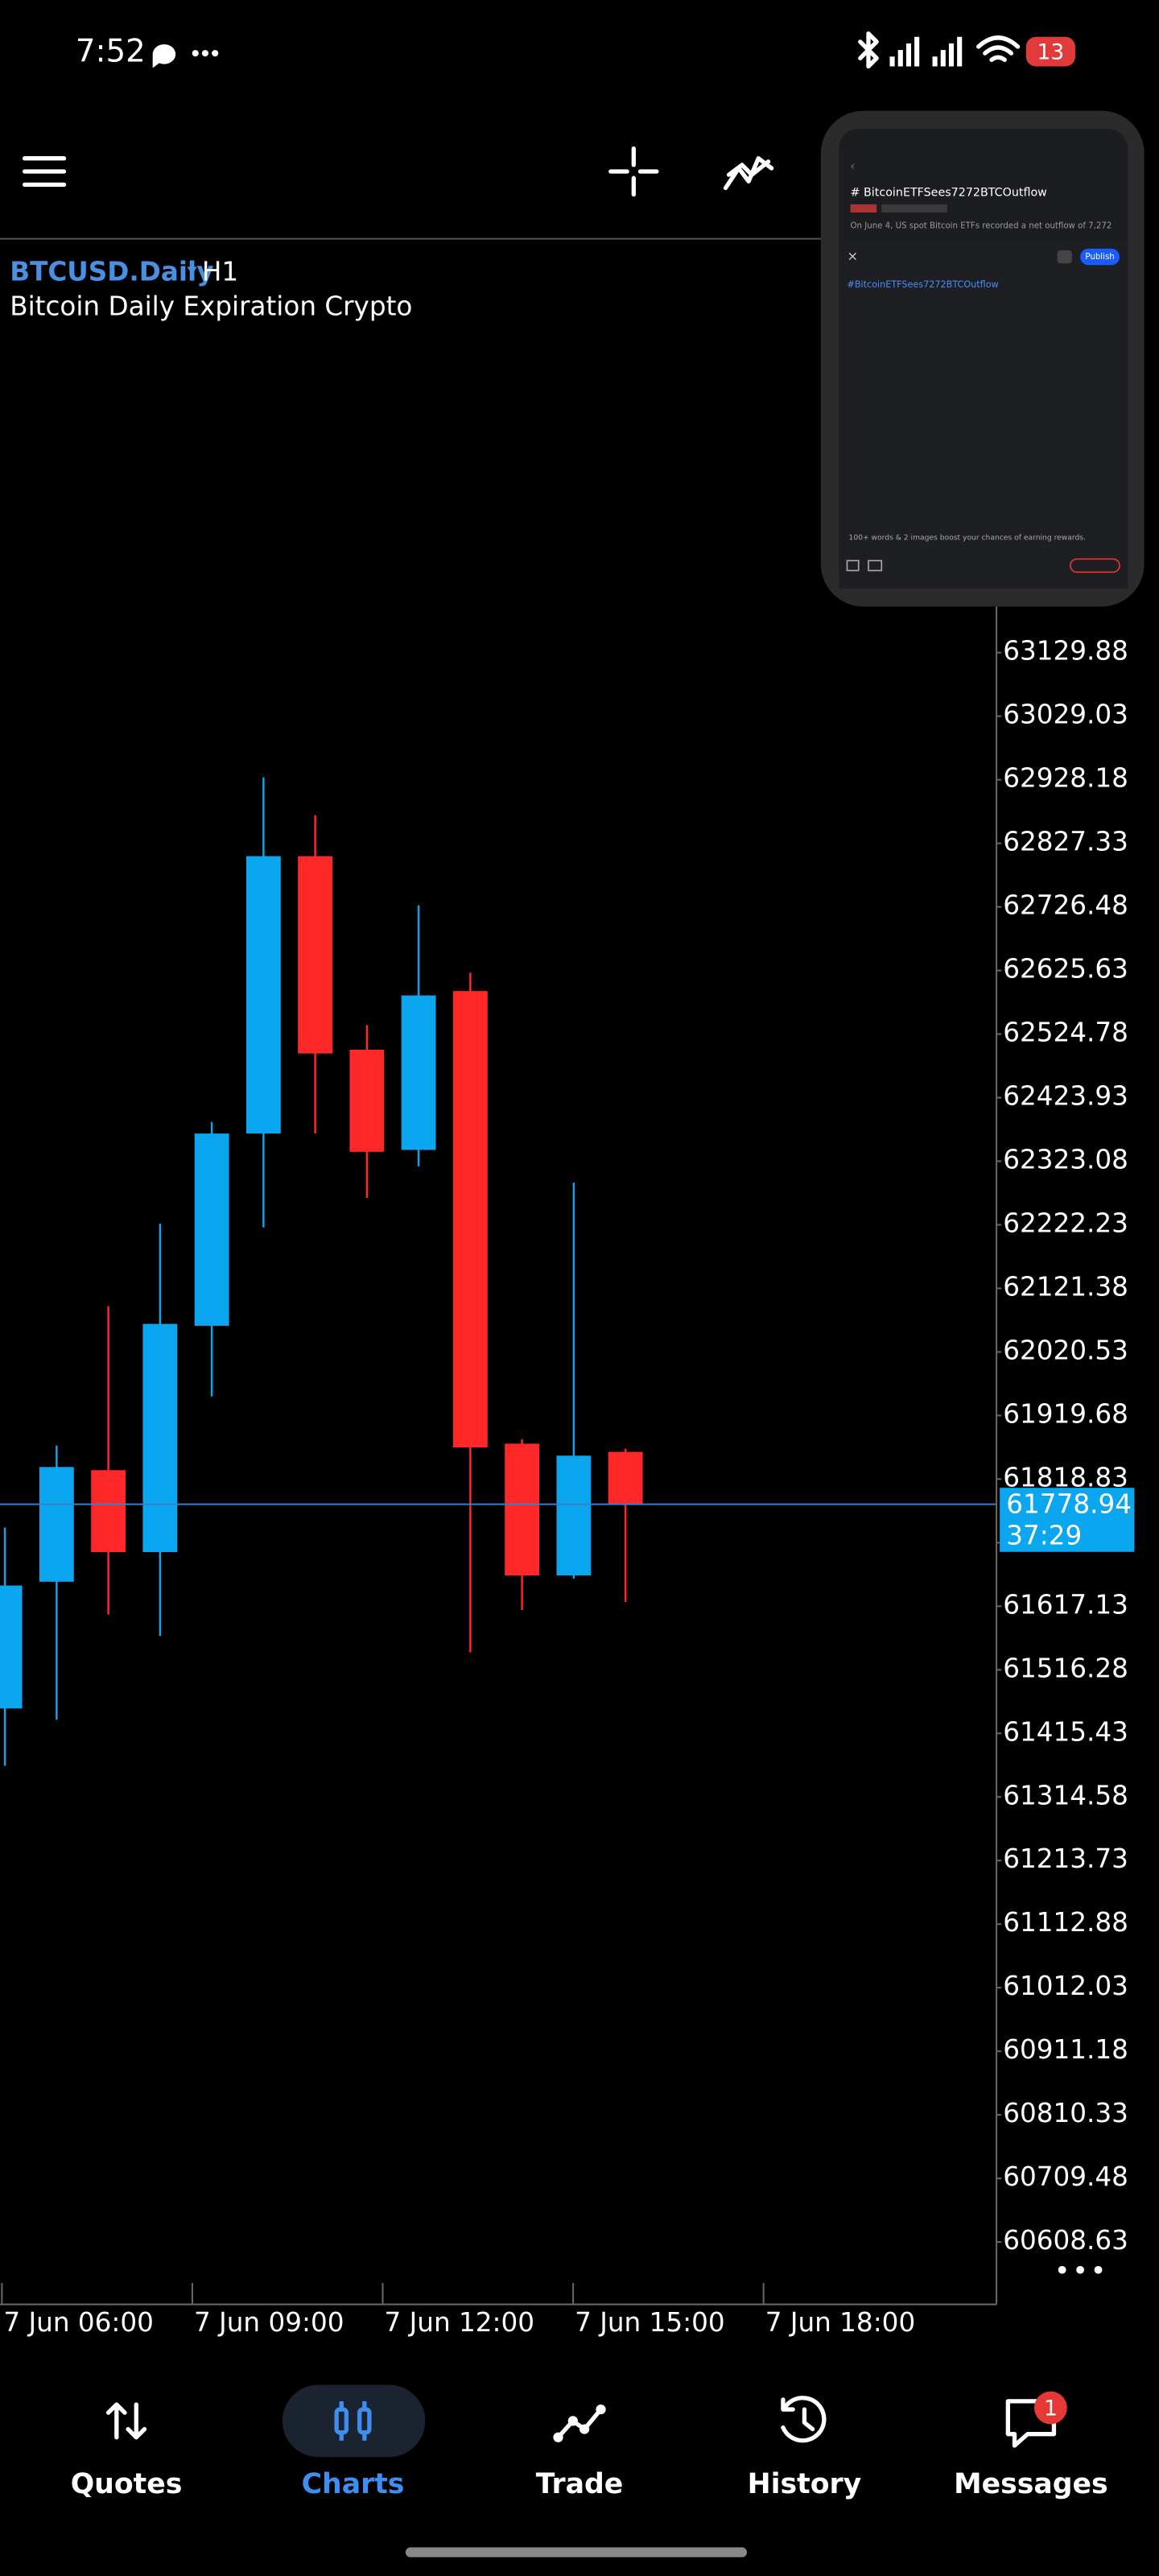 The image size is (1159, 2576). Describe the element at coordinates (1065, 2240) in the screenshot. I see `y-tick-label: 60608.63` at that location.